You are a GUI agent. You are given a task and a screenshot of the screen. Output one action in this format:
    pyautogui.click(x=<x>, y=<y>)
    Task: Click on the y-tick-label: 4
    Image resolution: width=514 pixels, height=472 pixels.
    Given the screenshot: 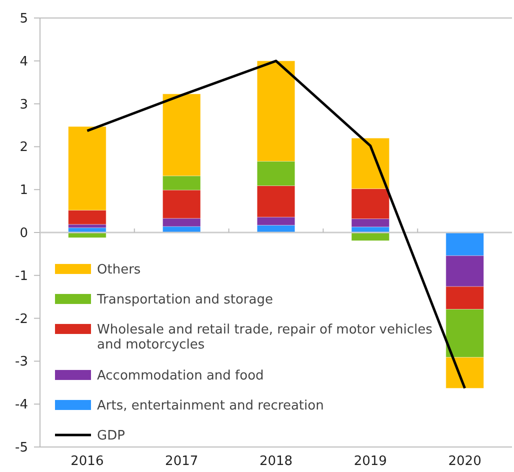 What is the action you would take?
    pyautogui.click(x=24, y=62)
    